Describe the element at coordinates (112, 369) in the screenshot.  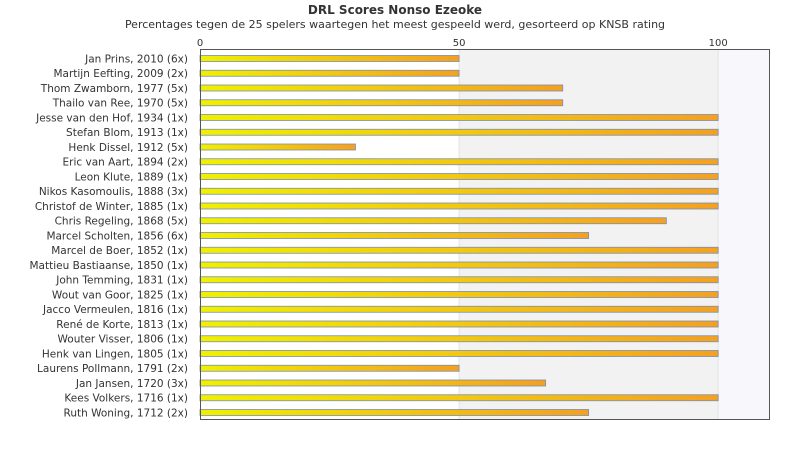
I see `category-label: Laurens Pollmann, 1791 (2x)` at that location.